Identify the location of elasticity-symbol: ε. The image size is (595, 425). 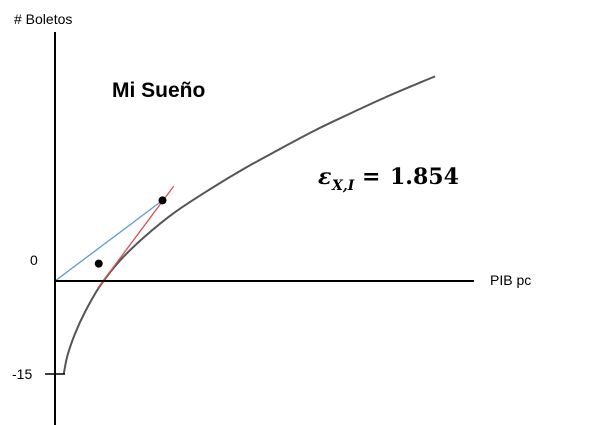
(324, 177).